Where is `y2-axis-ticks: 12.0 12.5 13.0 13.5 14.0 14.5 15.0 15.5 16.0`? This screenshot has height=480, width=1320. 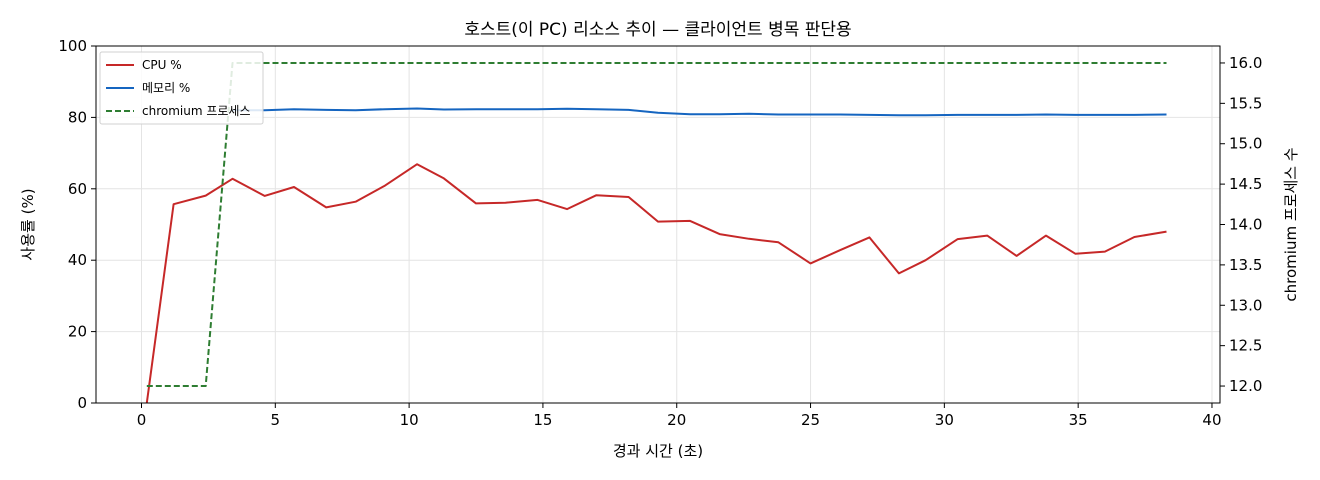 y2-axis-ticks: 12.0 12.5 13.0 13.5 14.0 14.5 15.0 15.5 16.0 is located at coordinates (1241, 224).